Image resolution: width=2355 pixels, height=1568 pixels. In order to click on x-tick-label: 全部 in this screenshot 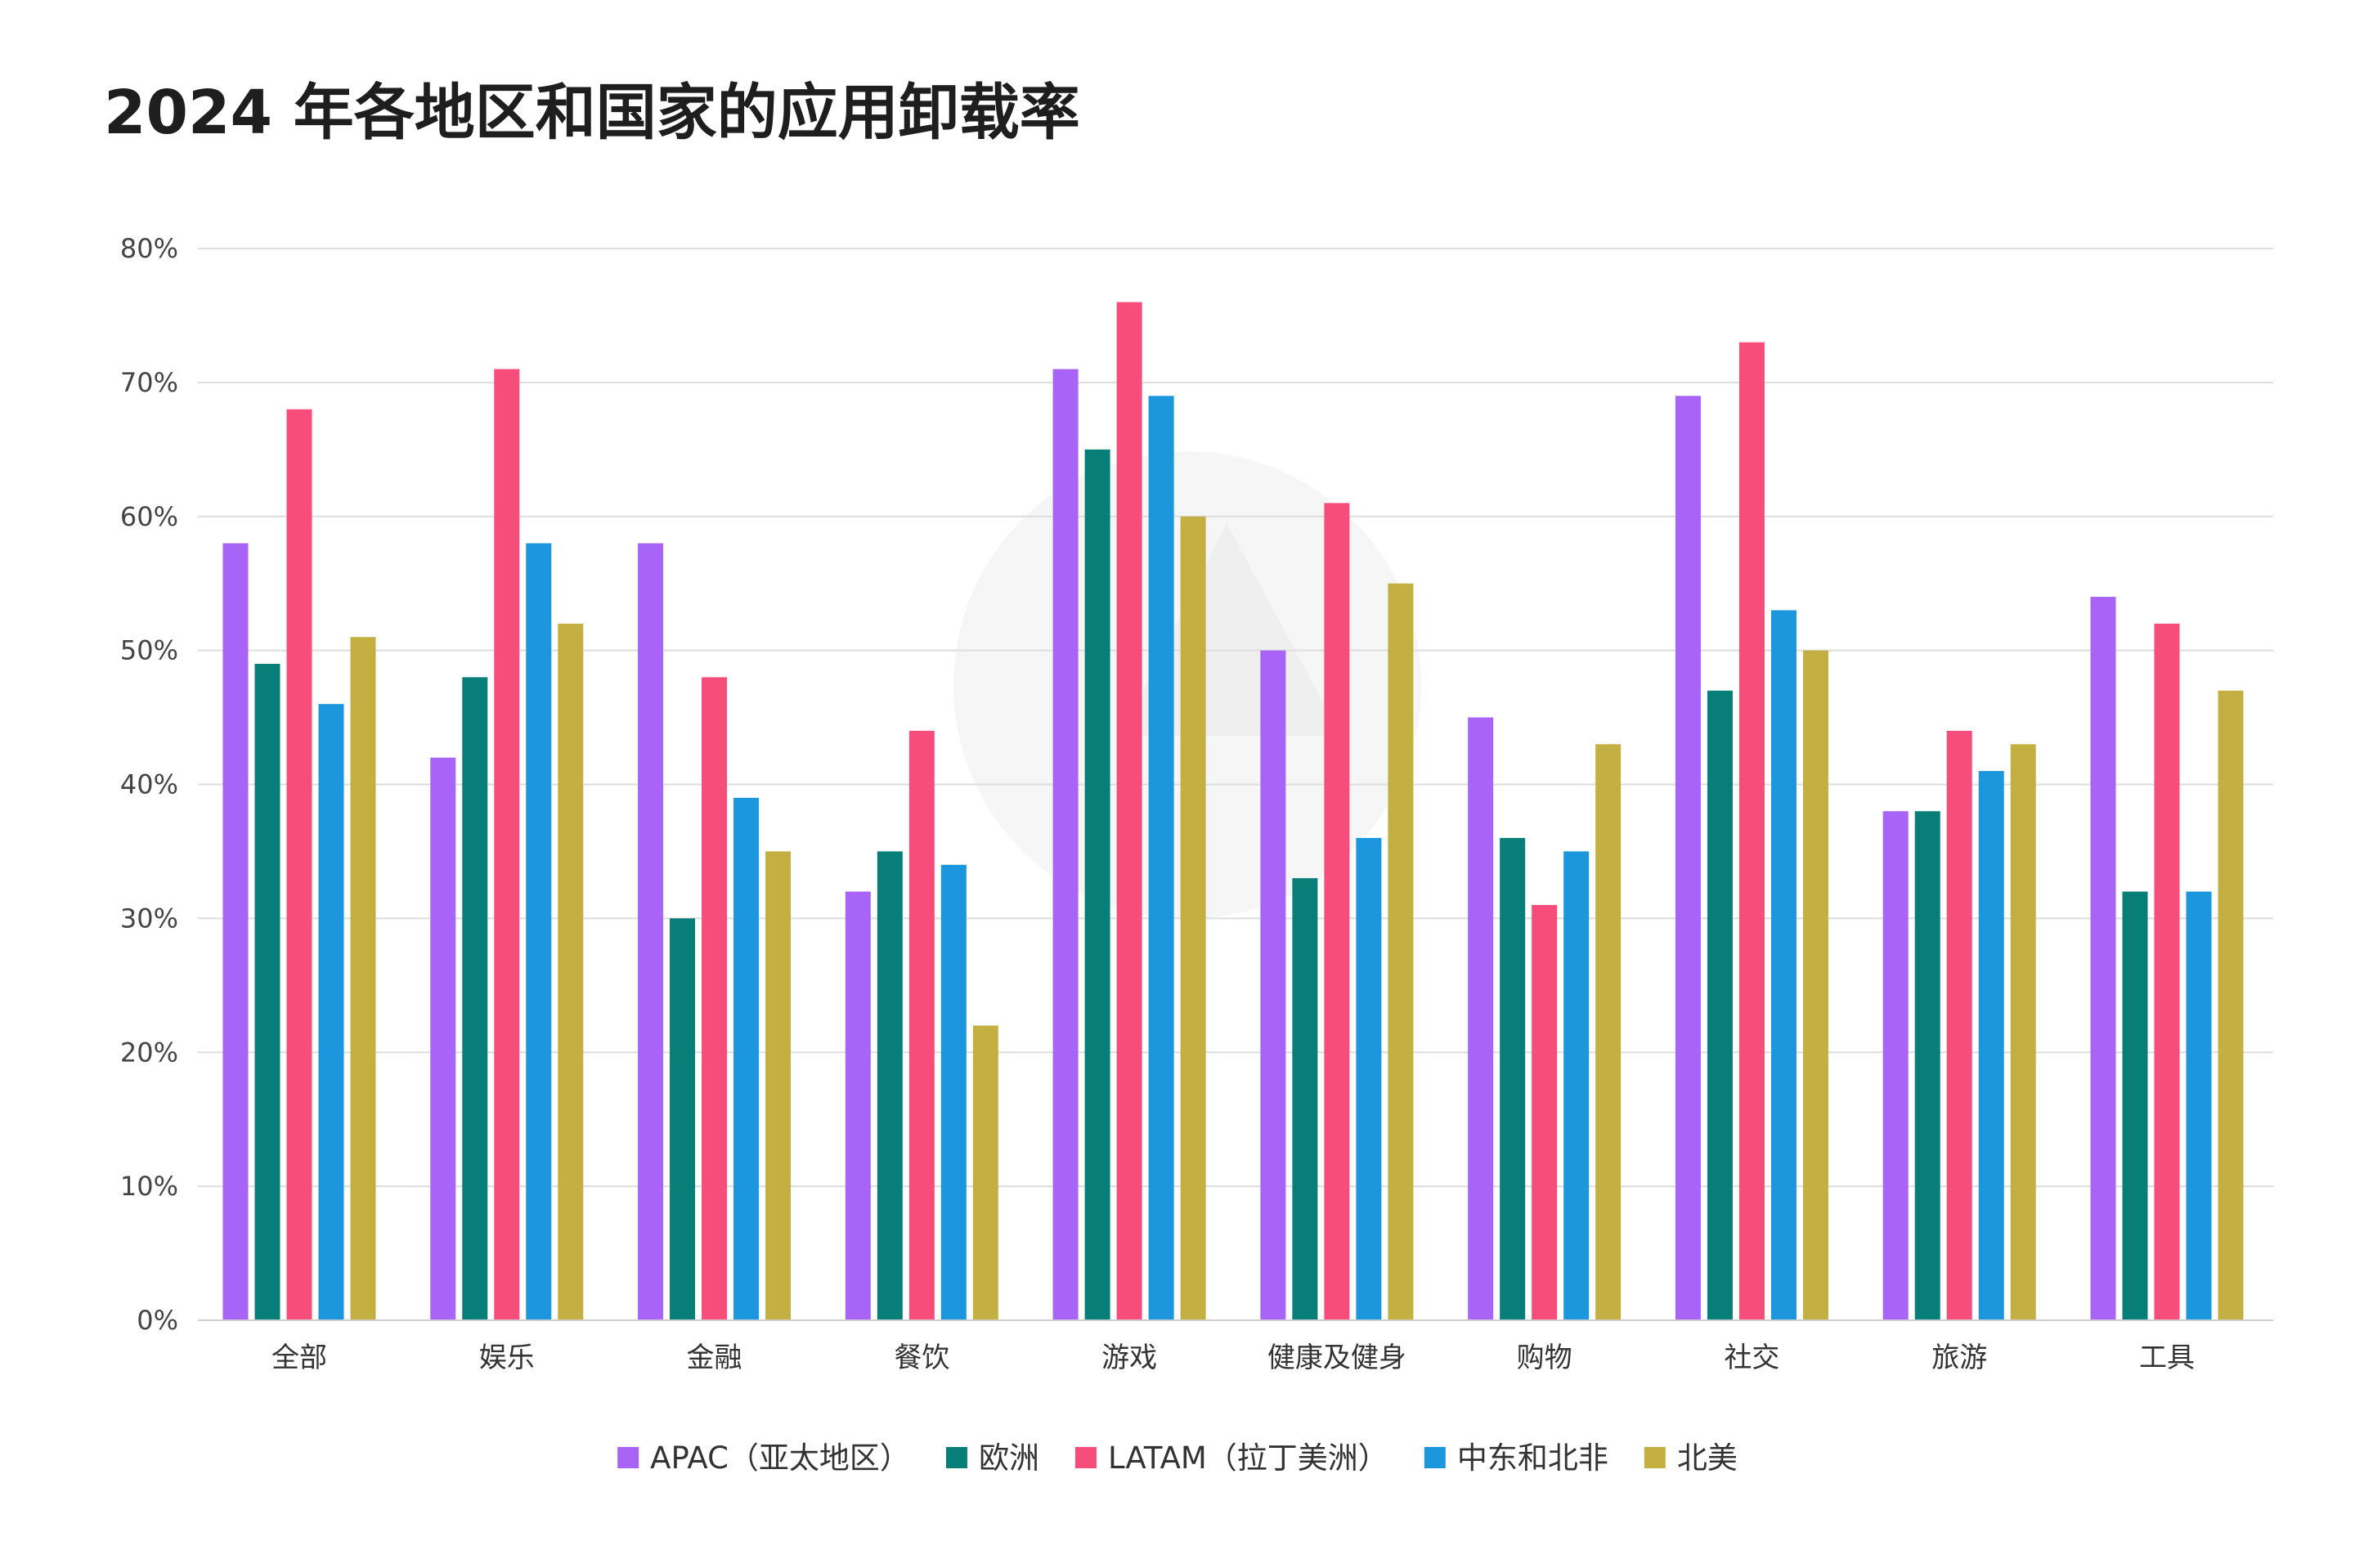, I will do `click(299, 1358)`.